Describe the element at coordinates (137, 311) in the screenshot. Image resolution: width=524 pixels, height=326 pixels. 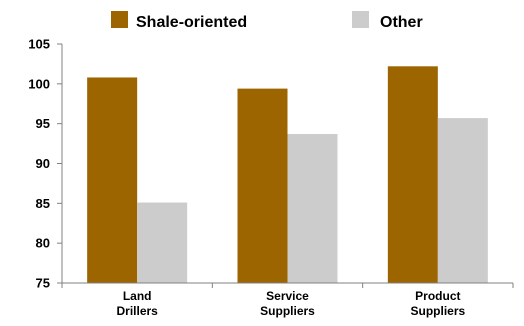
I see `x-category-label: Drillers` at that location.